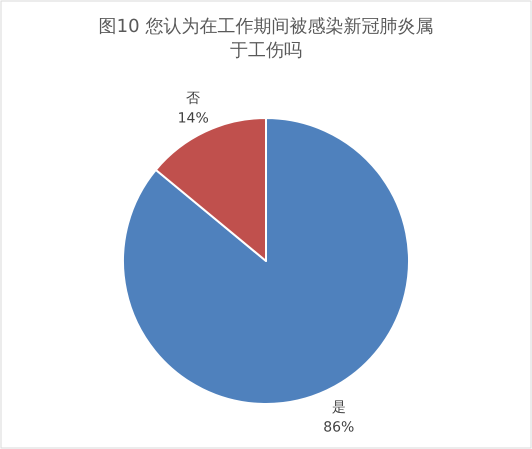 This screenshot has width=532, height=449. Describe the element at coordinates (193, 98) in the screenshot. I see `slice-label: 否` at that location.